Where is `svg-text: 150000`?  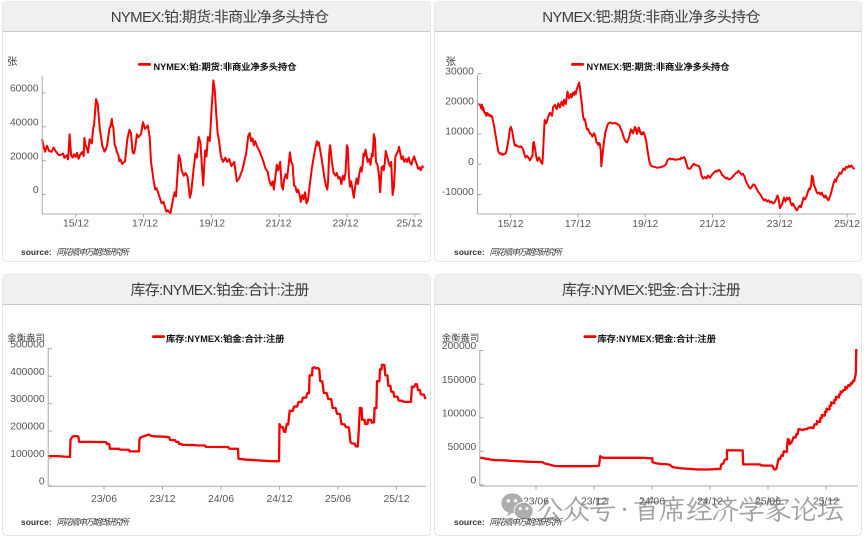 svg-text: 150000 is located at coordinates (459, 380).